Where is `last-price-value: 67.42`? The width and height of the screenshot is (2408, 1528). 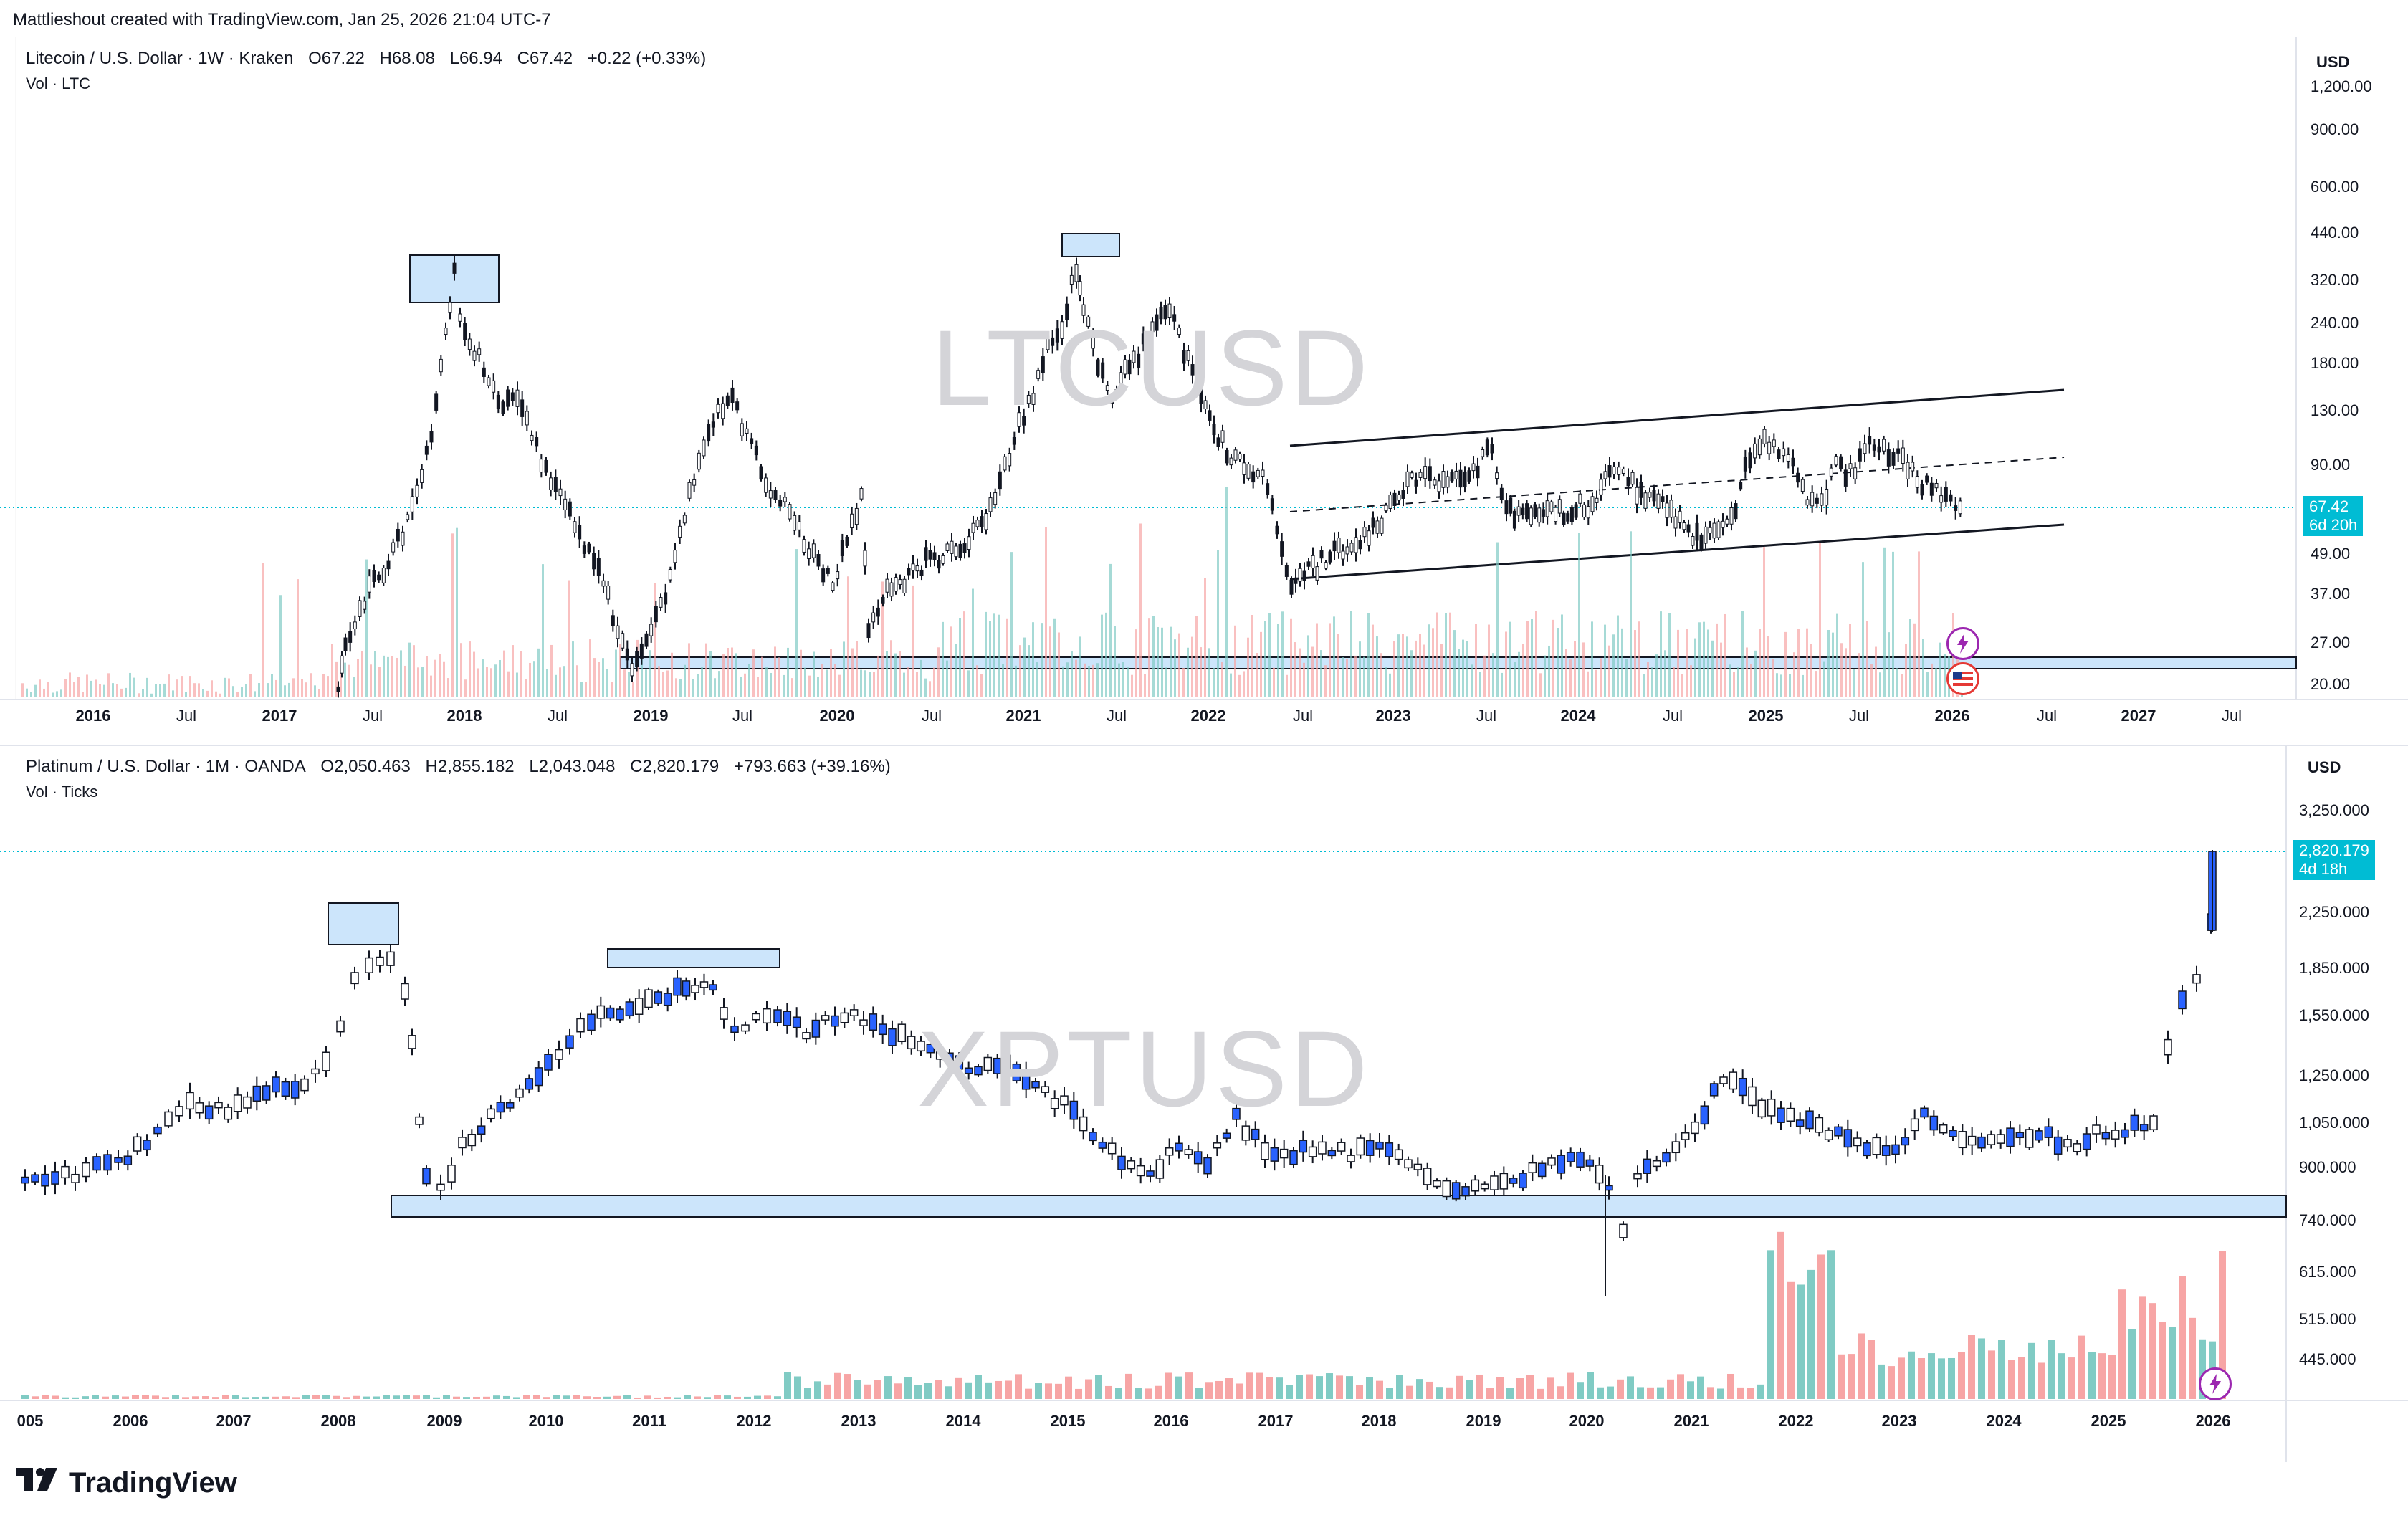
last-price-value: 67.42 is located at coordinates (2329, 506).